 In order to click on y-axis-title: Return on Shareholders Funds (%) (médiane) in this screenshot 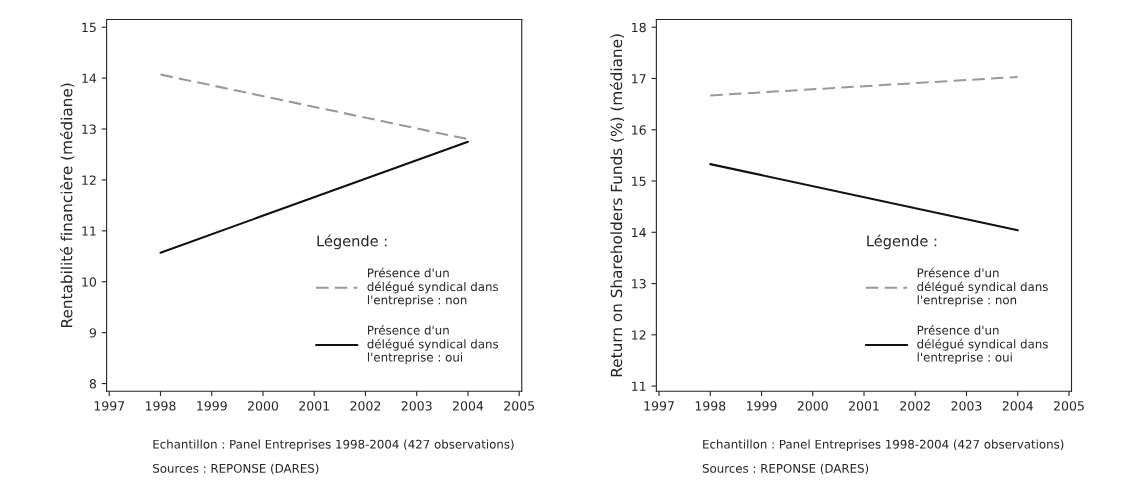, I will do `click(617, 205)`.